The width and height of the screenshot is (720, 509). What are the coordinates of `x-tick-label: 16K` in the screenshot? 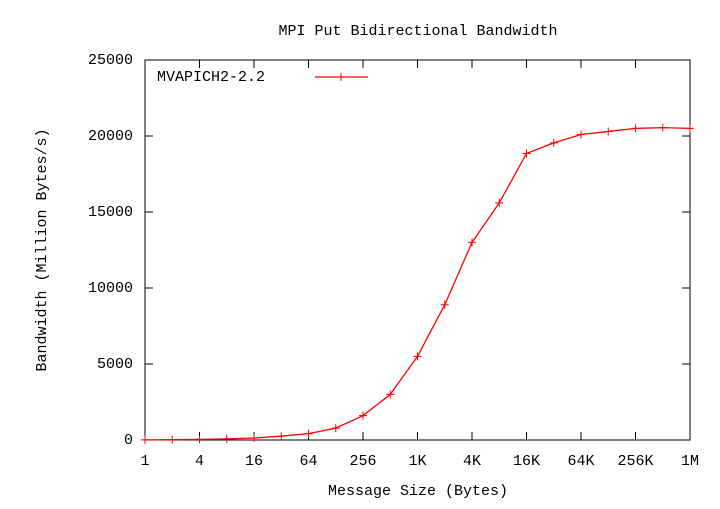 It's located at (526, 461).